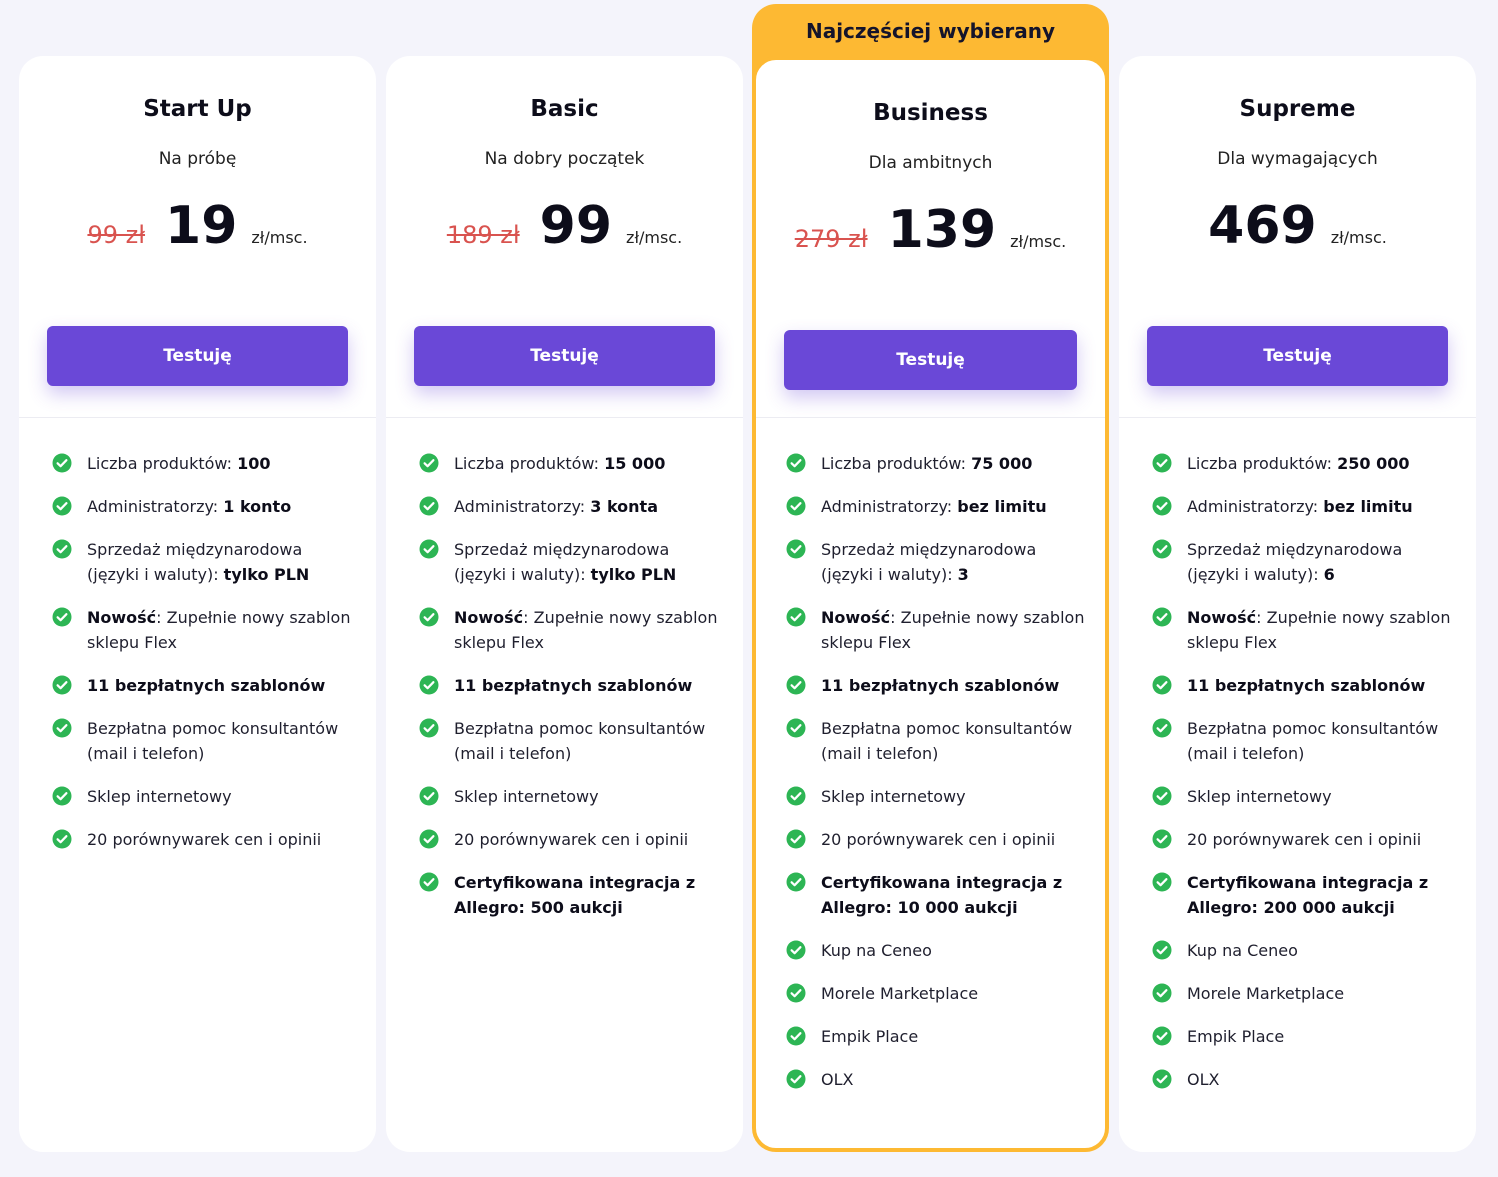  Describe the element at coordinates (204, 796) in the screenshot. I see `feature-item: Sklep internetowy` at that location.